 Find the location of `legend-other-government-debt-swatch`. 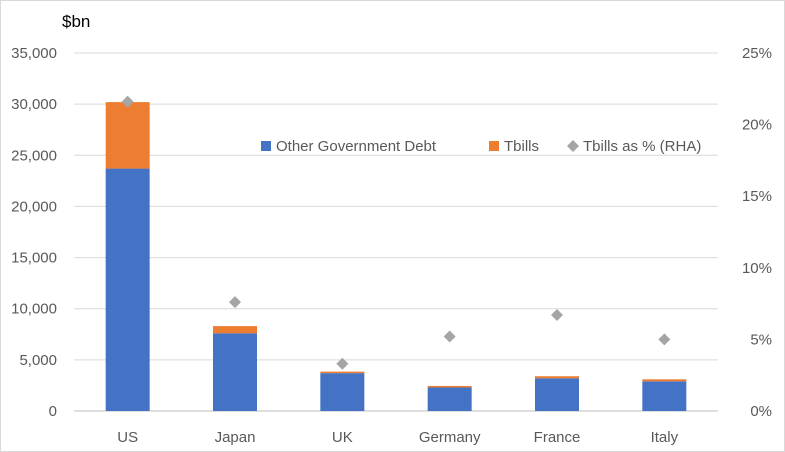

legend-other-government-debt-swatch is located at coordinates (266, 146).